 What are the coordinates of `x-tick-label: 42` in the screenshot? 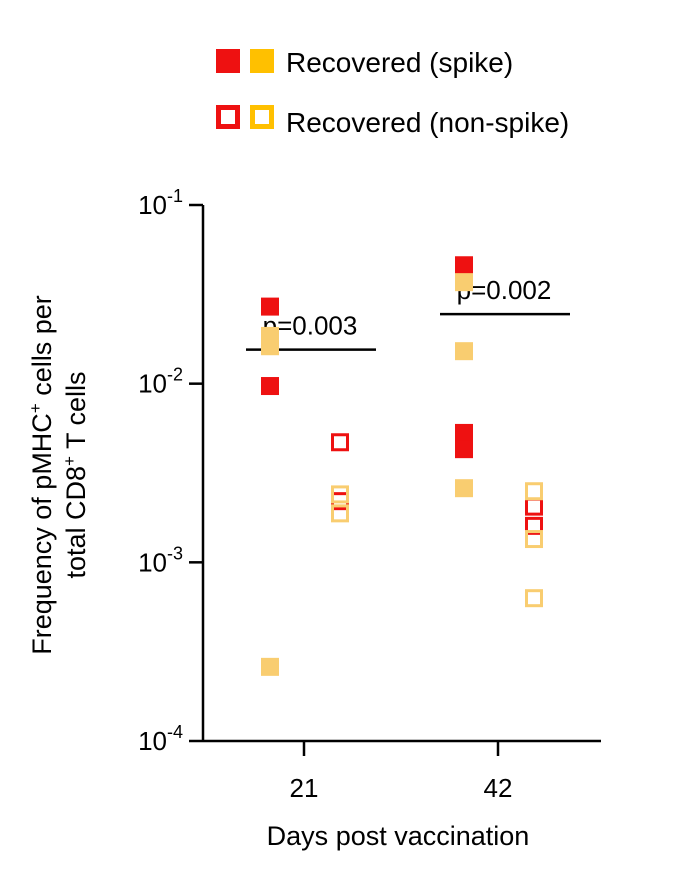 It's located at (498, 788).